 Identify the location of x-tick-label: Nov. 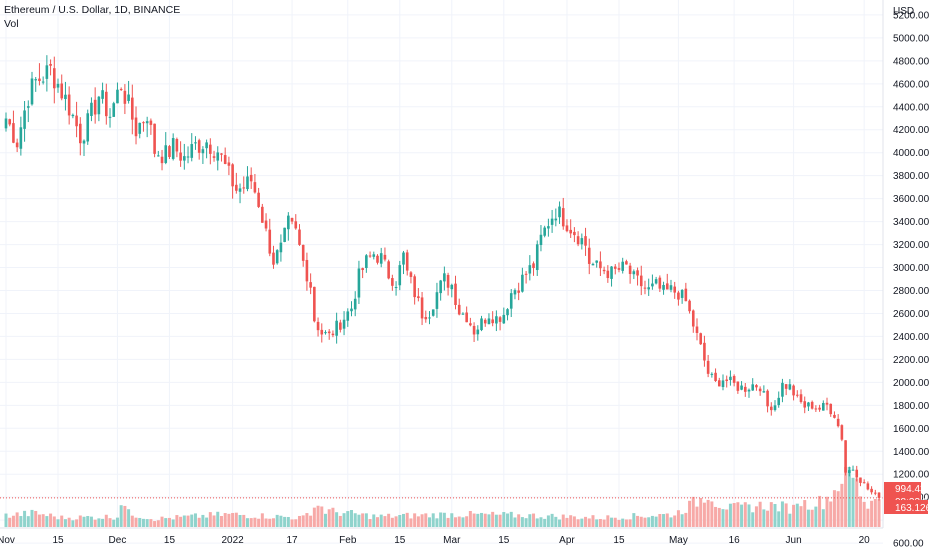
(7, 540).